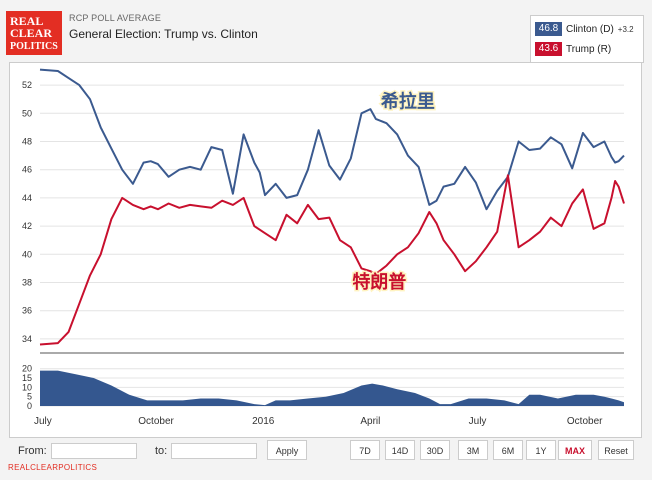 The image size is (652, 480). I want to click on y-tick-label: 42, so click(27, 226).